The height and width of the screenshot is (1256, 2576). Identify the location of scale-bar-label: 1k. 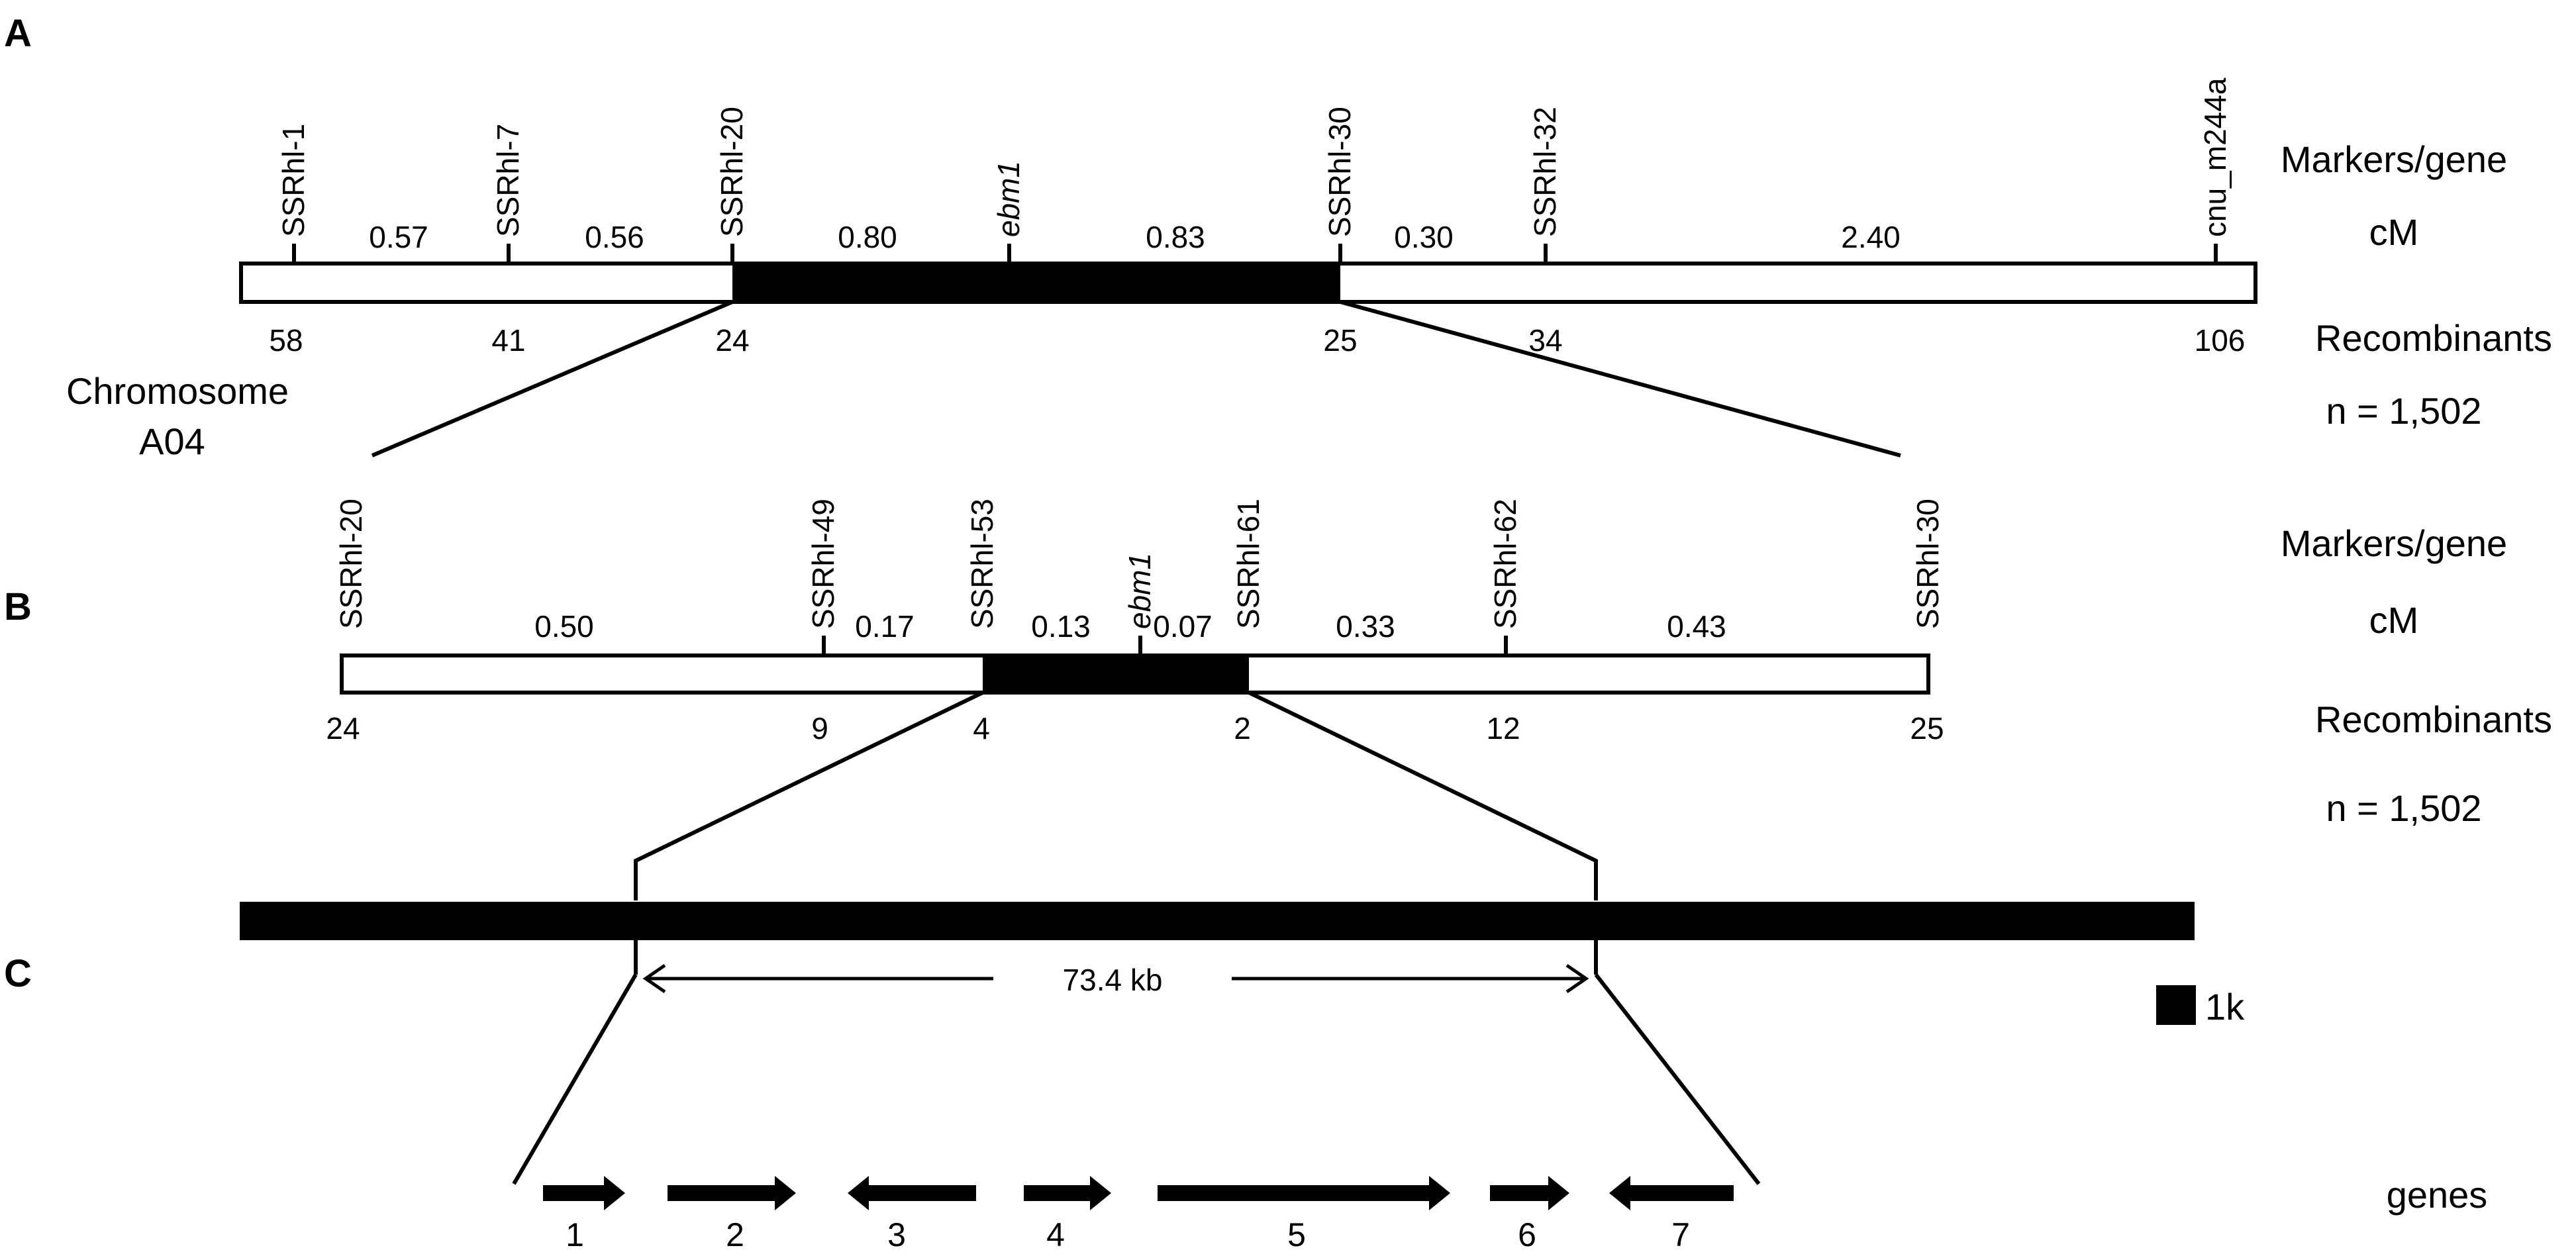
(2225, 1007).